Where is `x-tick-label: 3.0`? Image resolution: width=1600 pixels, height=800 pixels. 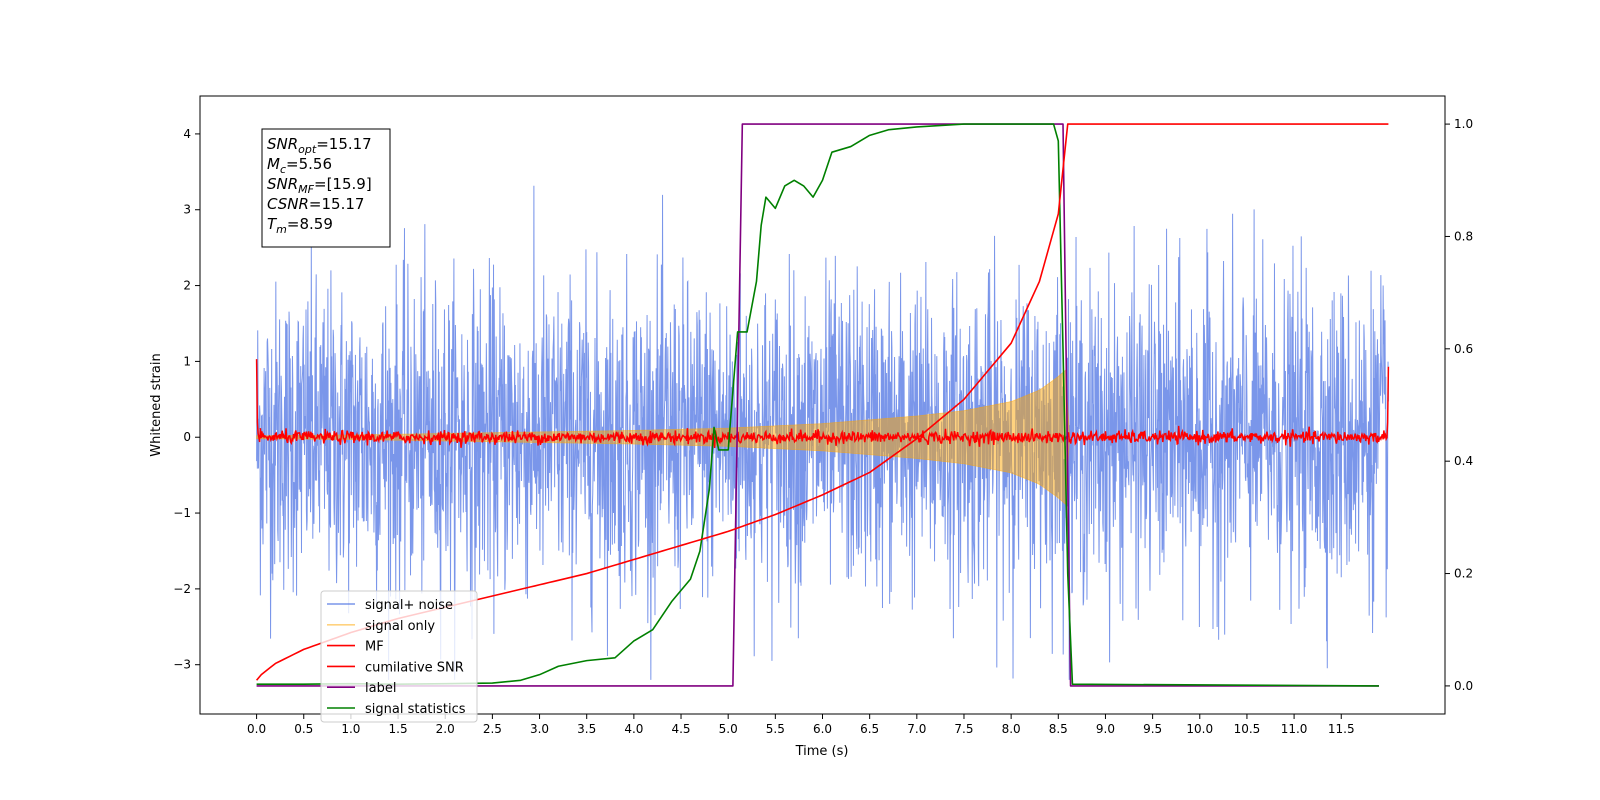 x-tick-label: 3.0 is located at coordinates (539, 729).